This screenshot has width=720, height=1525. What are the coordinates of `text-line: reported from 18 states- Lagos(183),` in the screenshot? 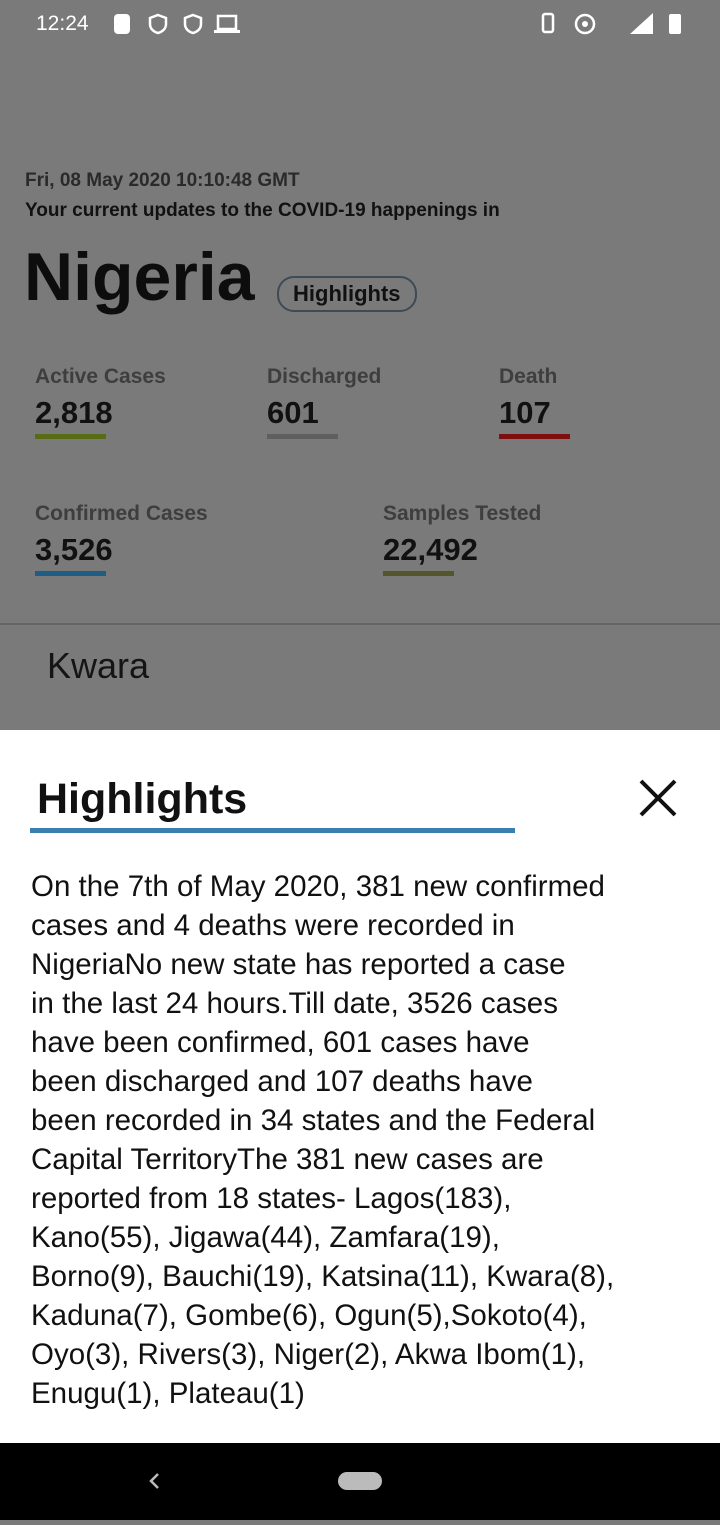 It's located at (271, 1198).